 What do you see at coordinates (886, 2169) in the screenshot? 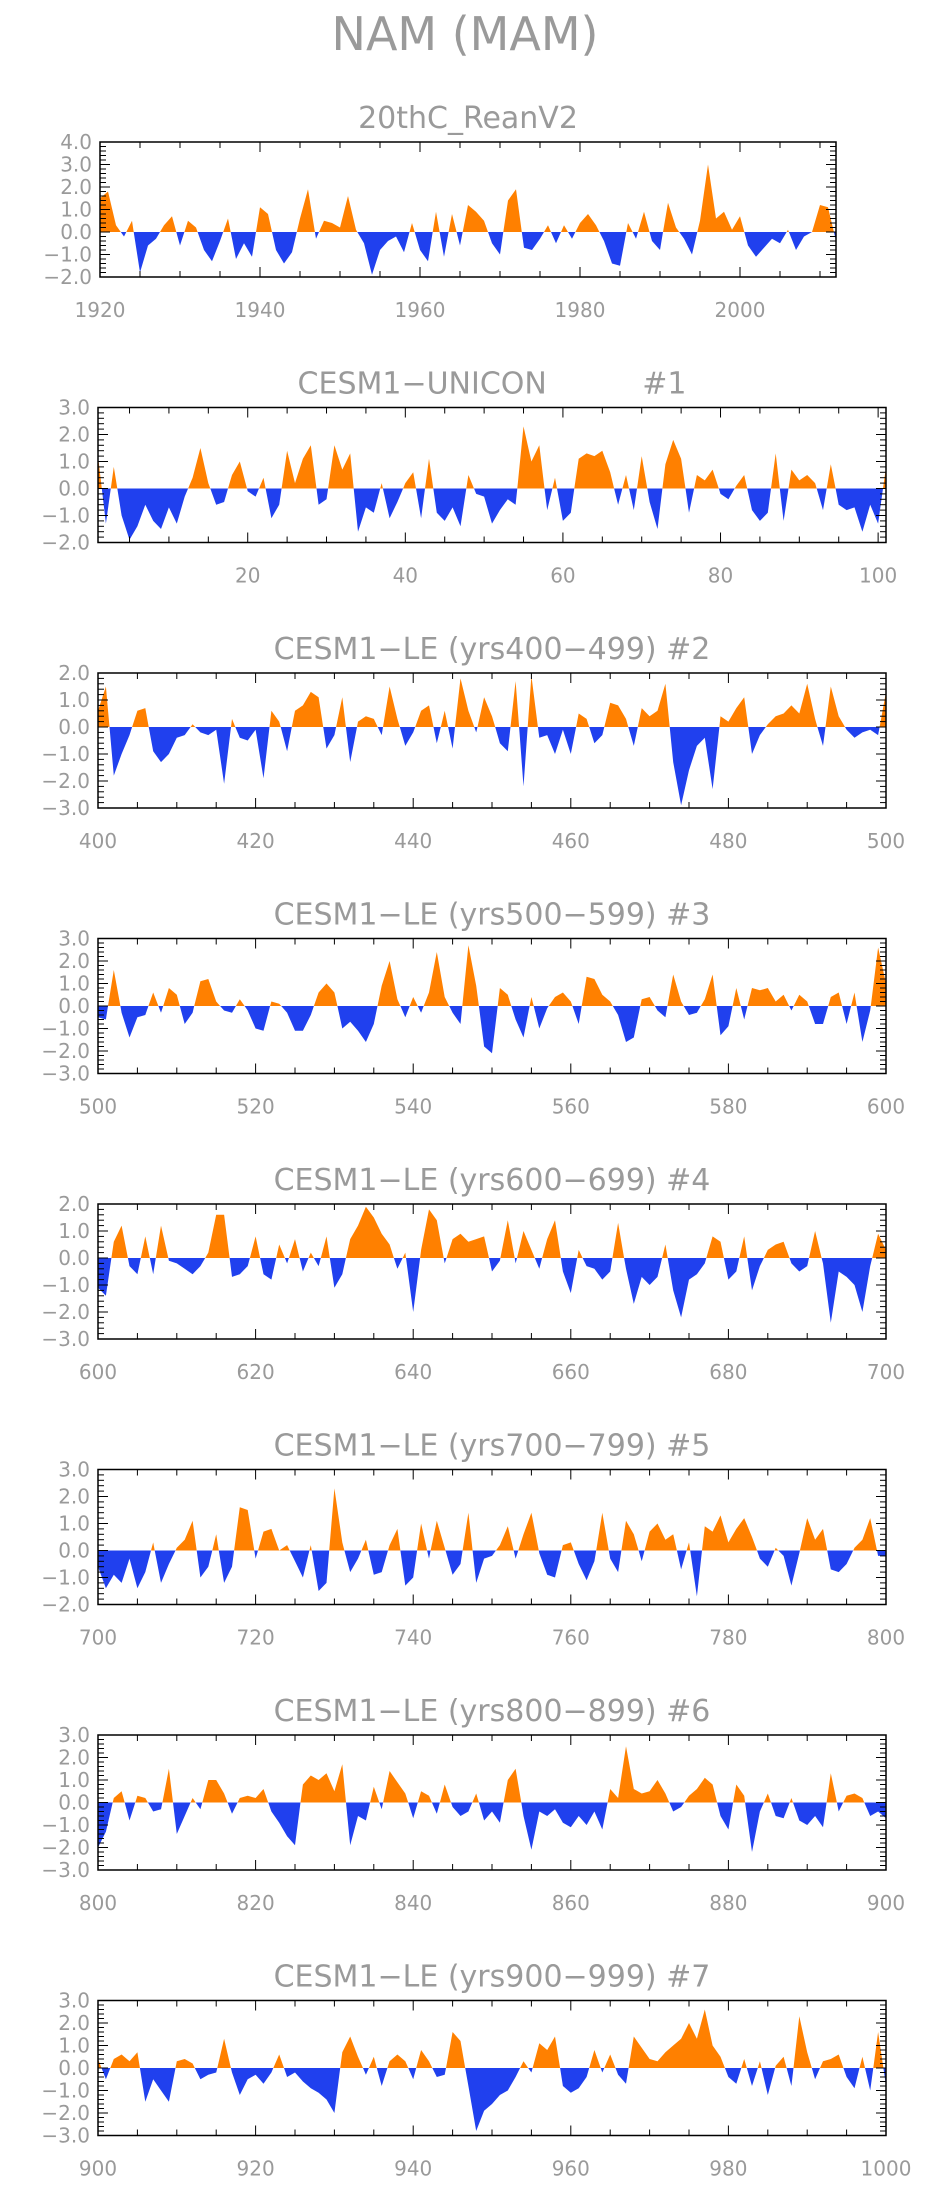
I see `x-tick-label: 1000` at bounding box center [886, 2169].